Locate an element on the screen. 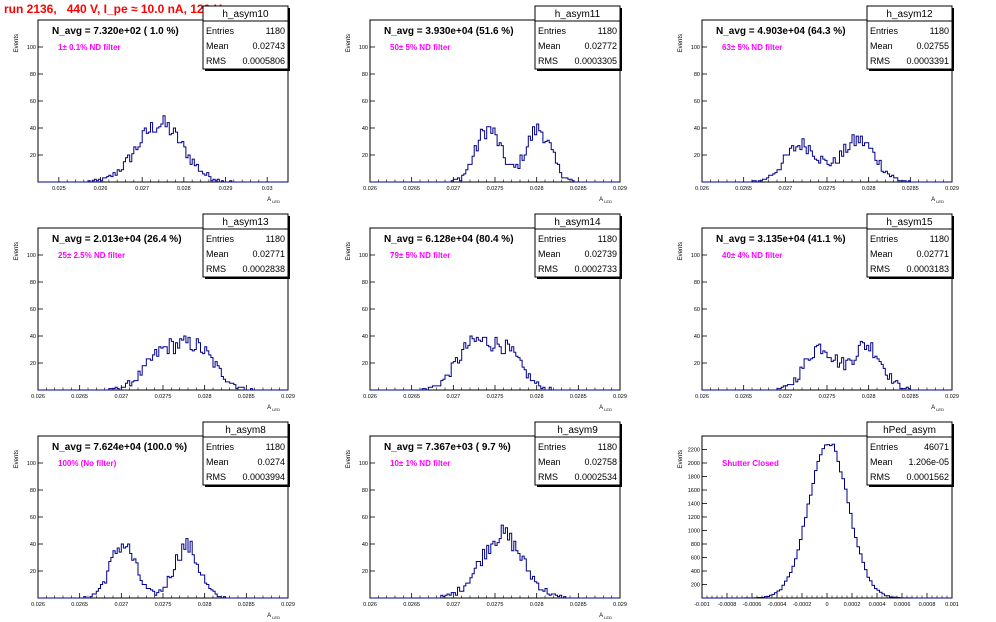 This screenshot has width=996, height=622. filter-label: 79± 5% ND filter is located at coordinates (420, 255).